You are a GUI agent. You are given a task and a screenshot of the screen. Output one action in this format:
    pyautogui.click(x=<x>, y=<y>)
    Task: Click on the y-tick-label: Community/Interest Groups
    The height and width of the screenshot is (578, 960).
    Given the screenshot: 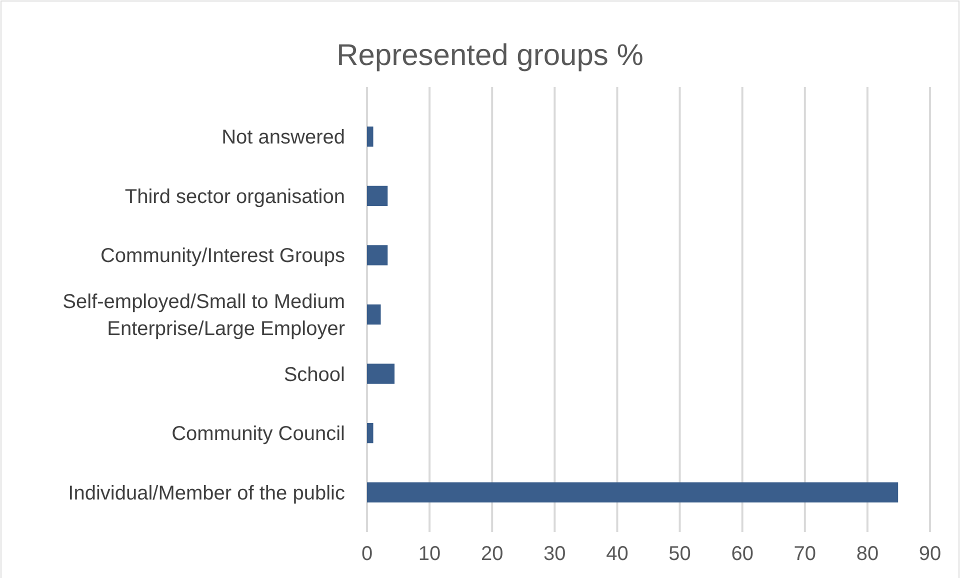 What is the action you would take?
    pyautogui.click(x=222, y=256)
    